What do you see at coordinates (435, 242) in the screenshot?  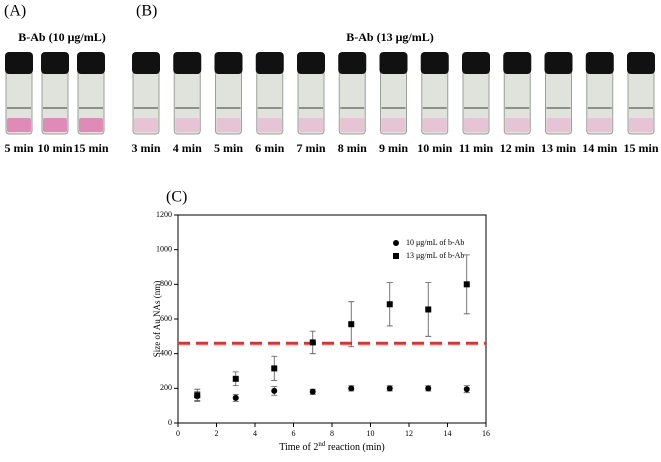 I see `legend-label: 10 μg/mL of b-Ab` at bounding box center [435, 242].